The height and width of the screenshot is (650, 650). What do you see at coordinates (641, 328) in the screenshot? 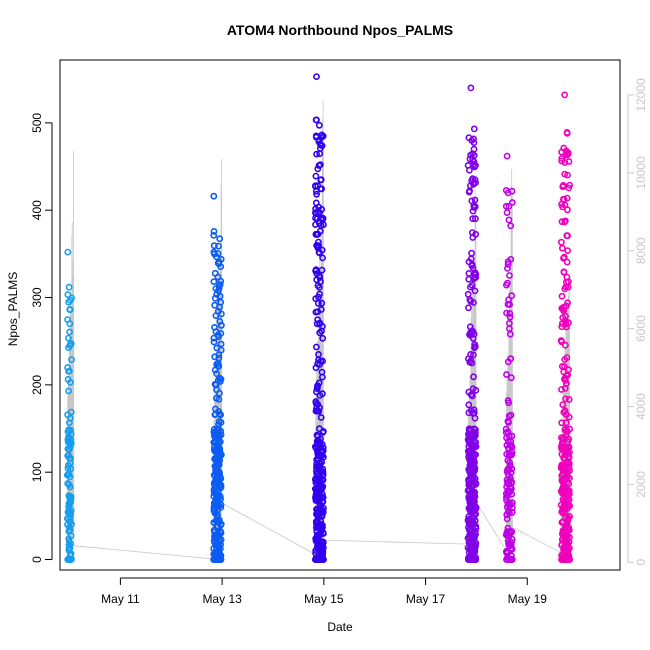
I see `y2-tick-label: 6000` at bounding box center [641, 328].